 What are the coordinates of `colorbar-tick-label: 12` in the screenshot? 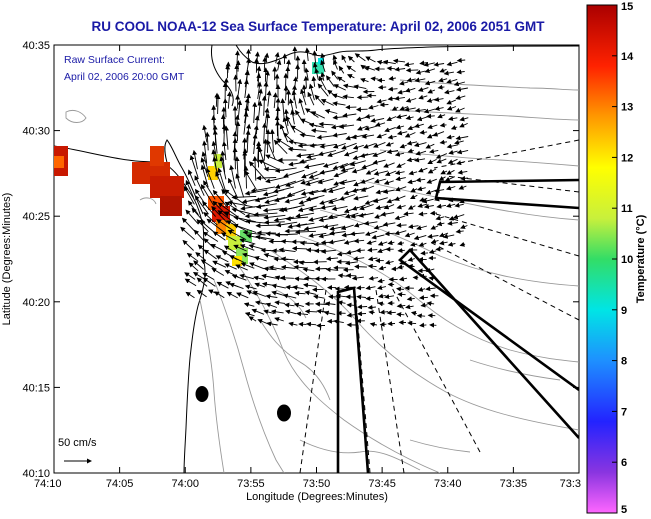 It's located at (627, 158).